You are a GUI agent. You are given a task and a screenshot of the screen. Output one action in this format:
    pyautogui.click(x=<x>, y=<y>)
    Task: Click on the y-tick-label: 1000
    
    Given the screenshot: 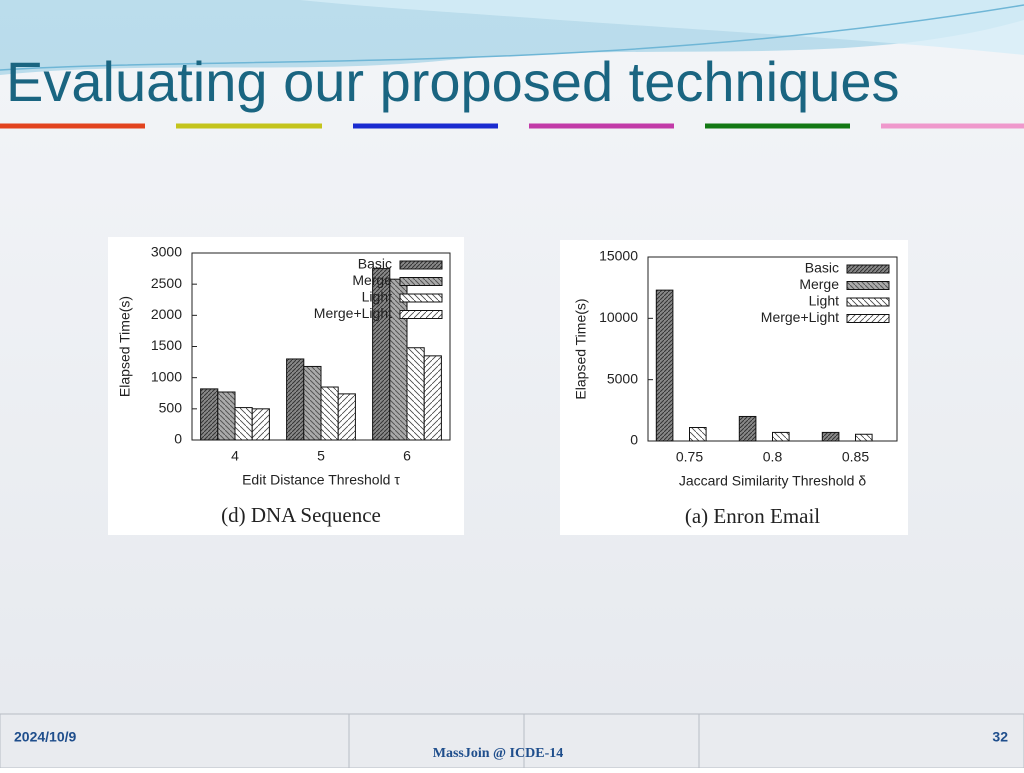 What is the action you would take?
    pyautogui.click(x=166, y=376)
    